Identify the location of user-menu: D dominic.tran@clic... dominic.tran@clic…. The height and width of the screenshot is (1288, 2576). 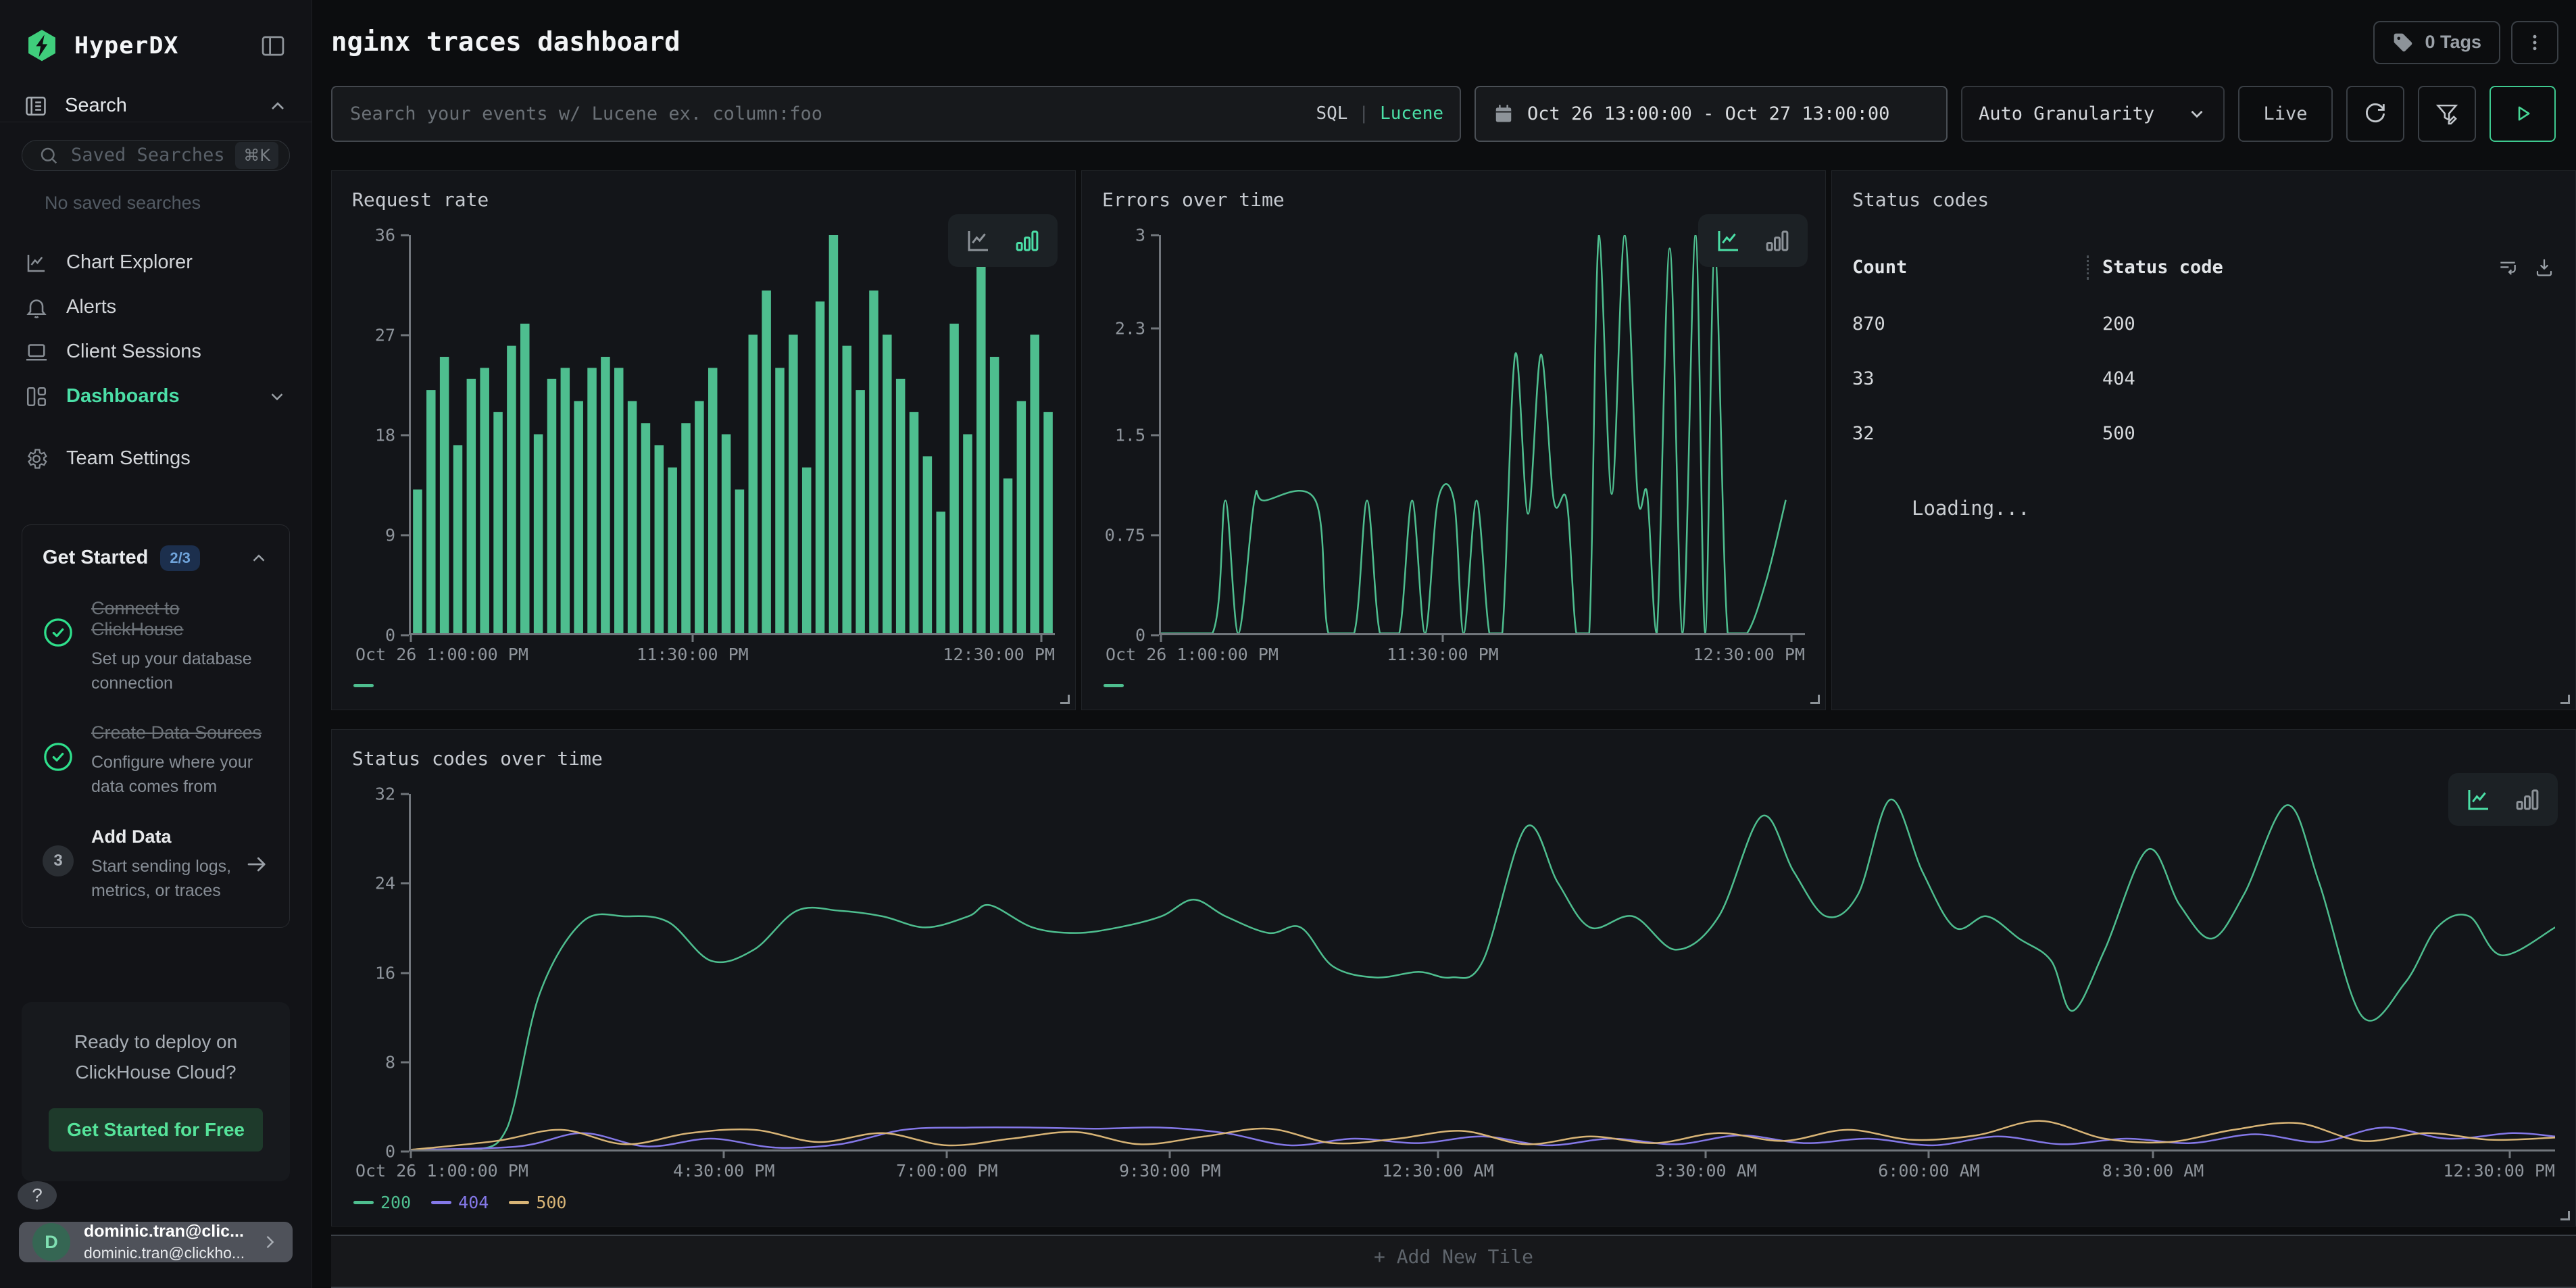
(156, 1243).